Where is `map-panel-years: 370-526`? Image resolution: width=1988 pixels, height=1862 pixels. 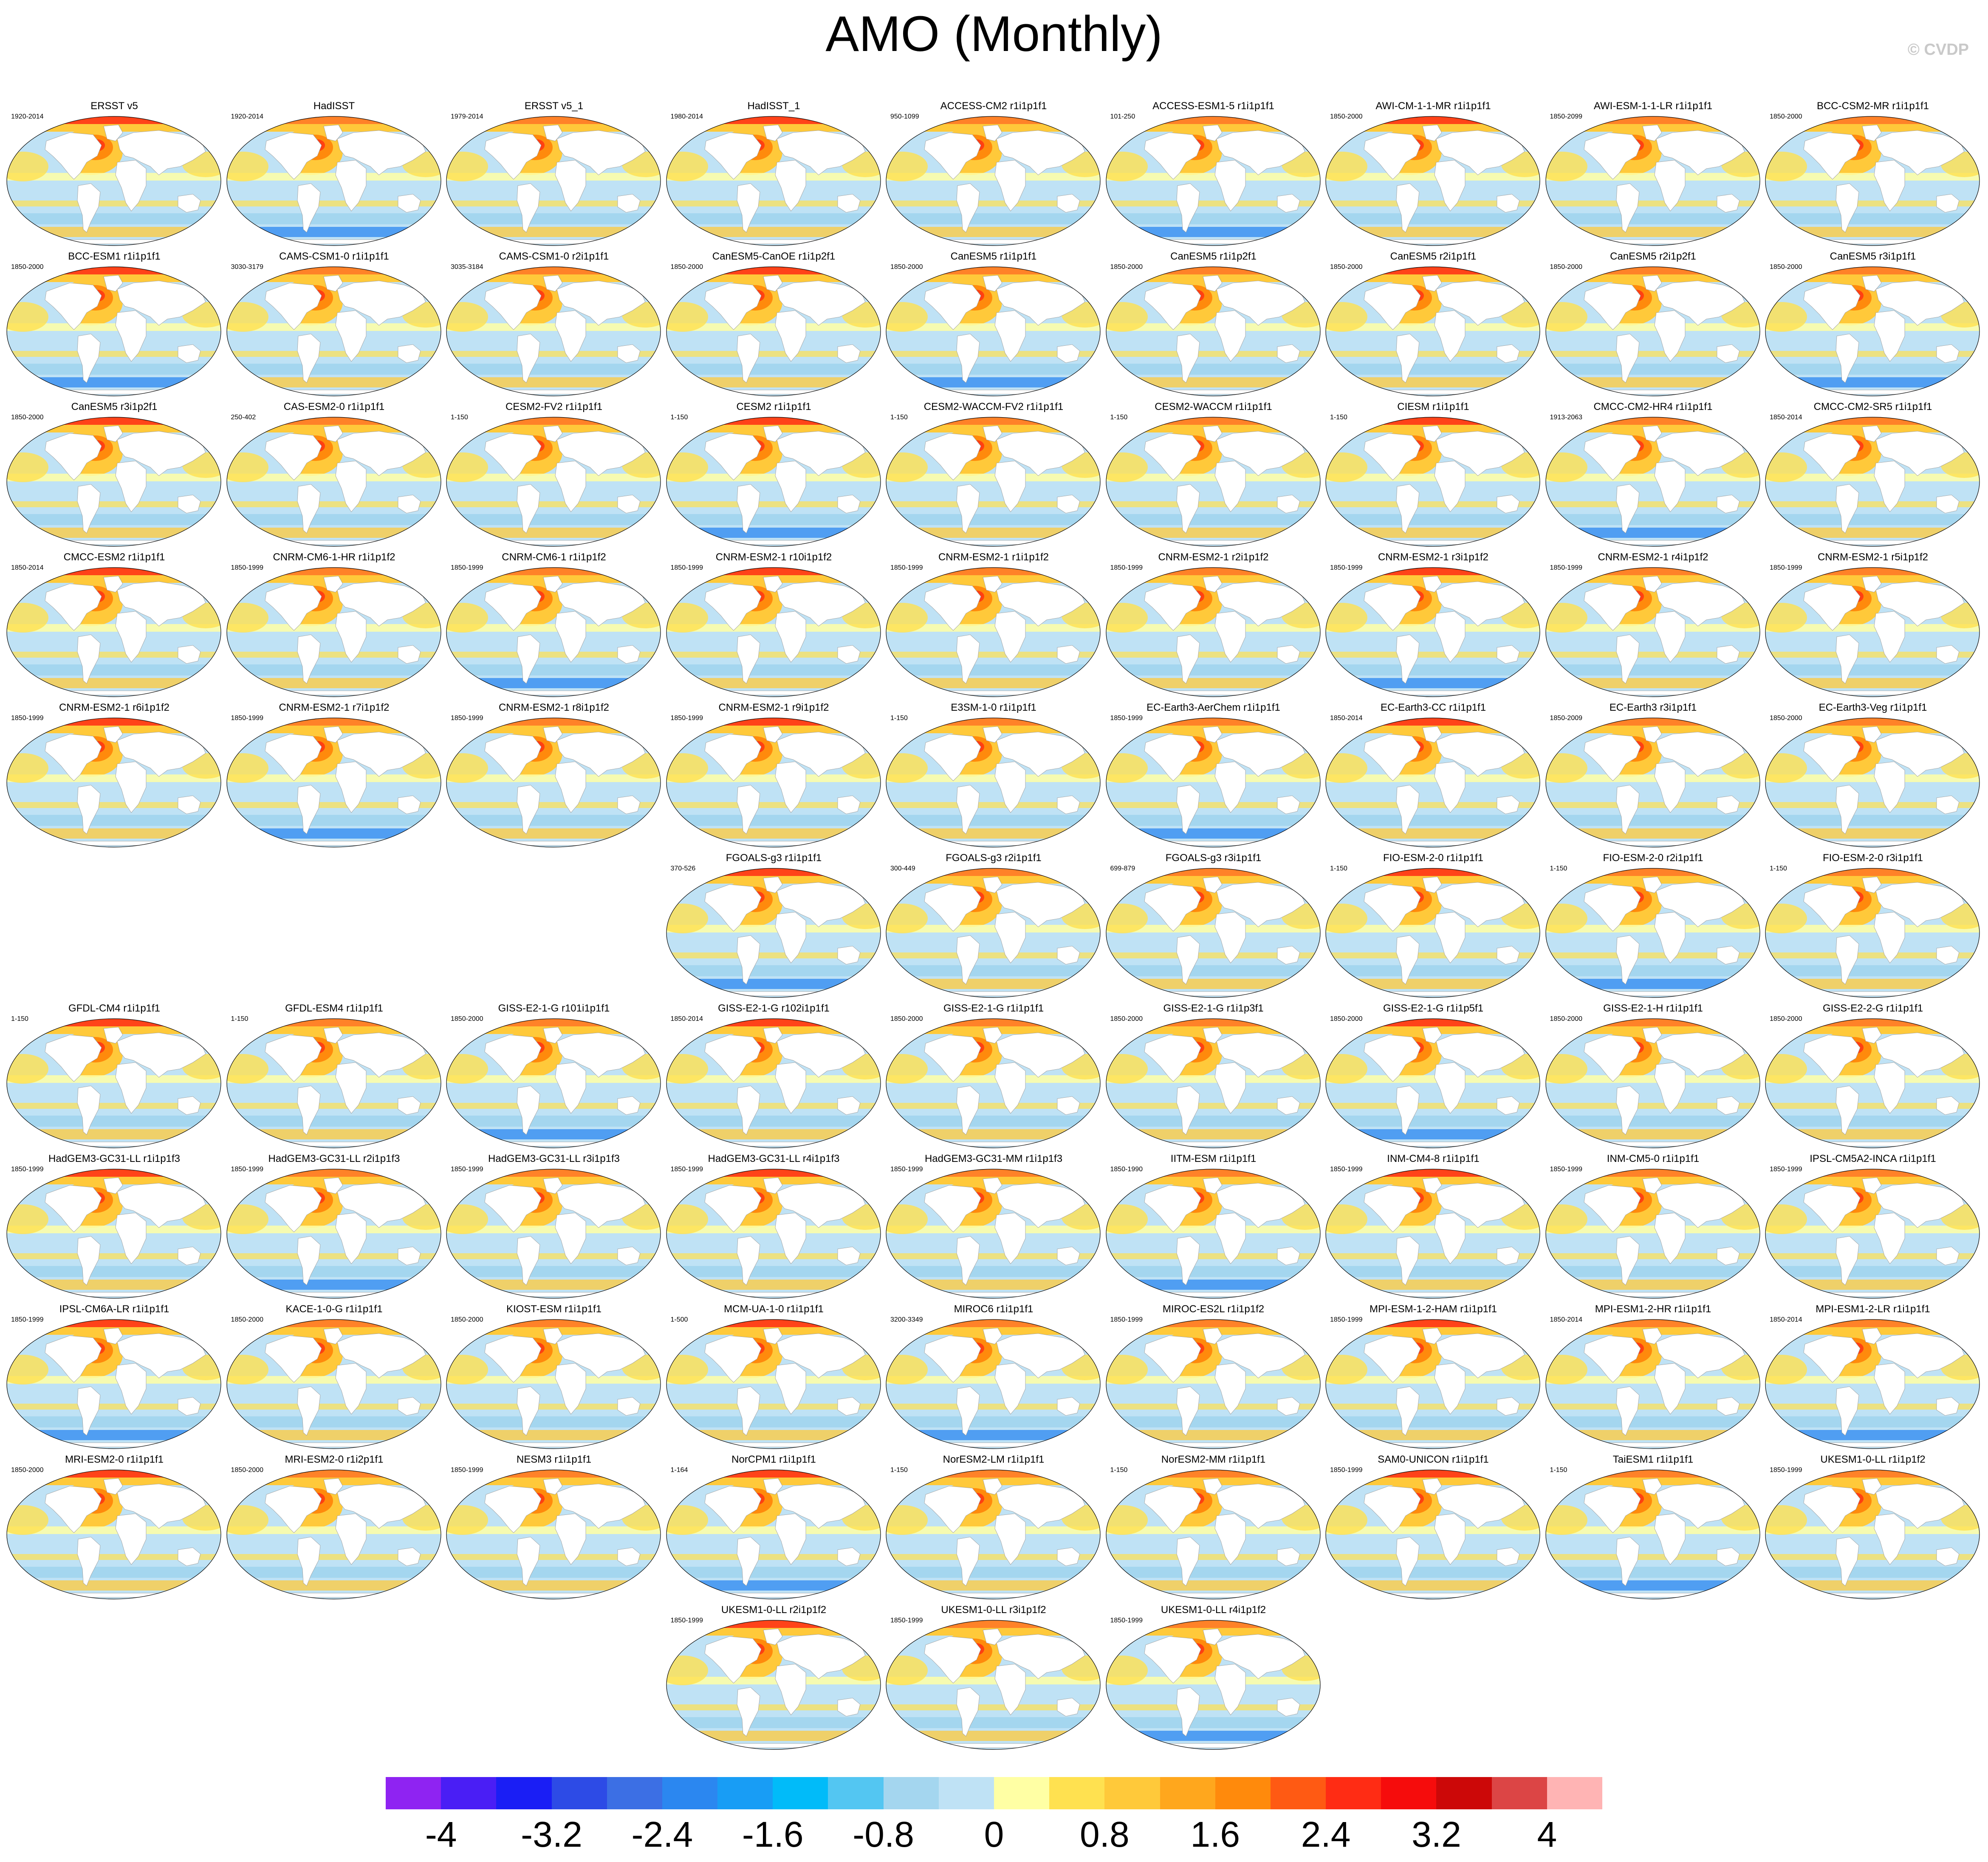 map-panel-years: 370-526 is located at coordinates (683, 869).